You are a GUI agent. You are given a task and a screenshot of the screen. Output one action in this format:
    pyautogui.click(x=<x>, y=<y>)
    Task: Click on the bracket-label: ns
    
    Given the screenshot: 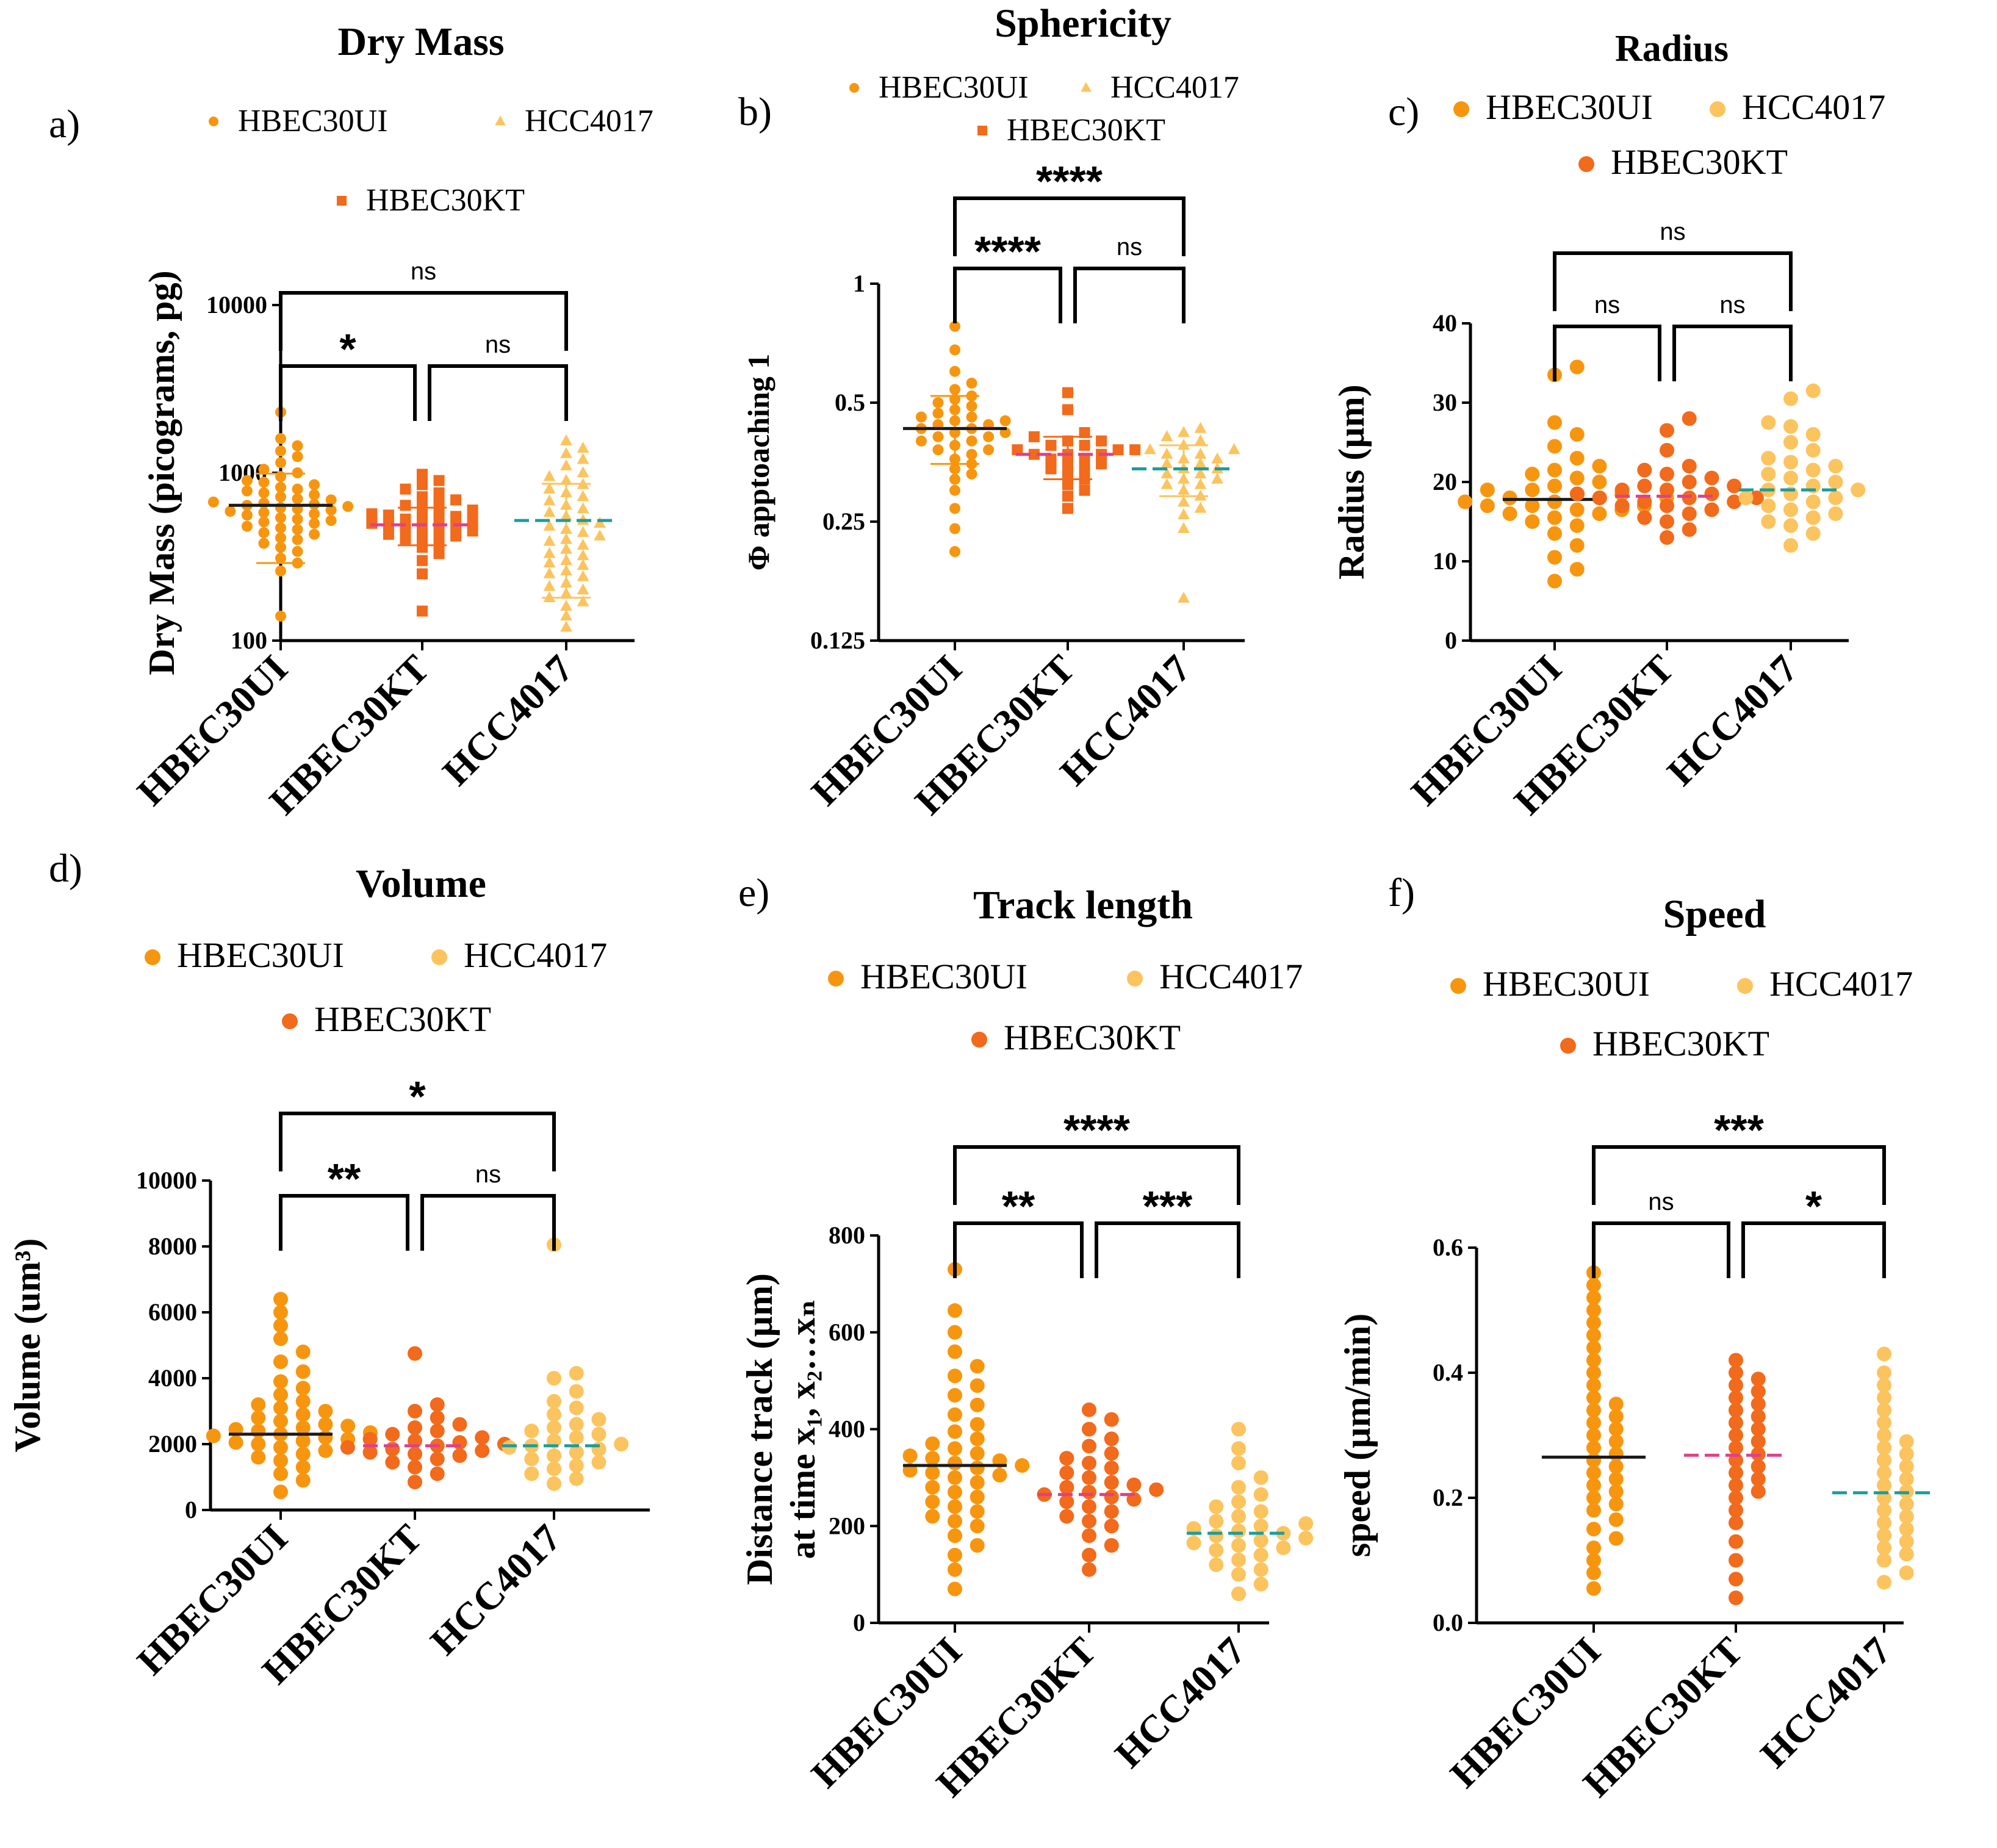 What is the action you would take?
    pyautogui.click(x=1607, y=305)
    